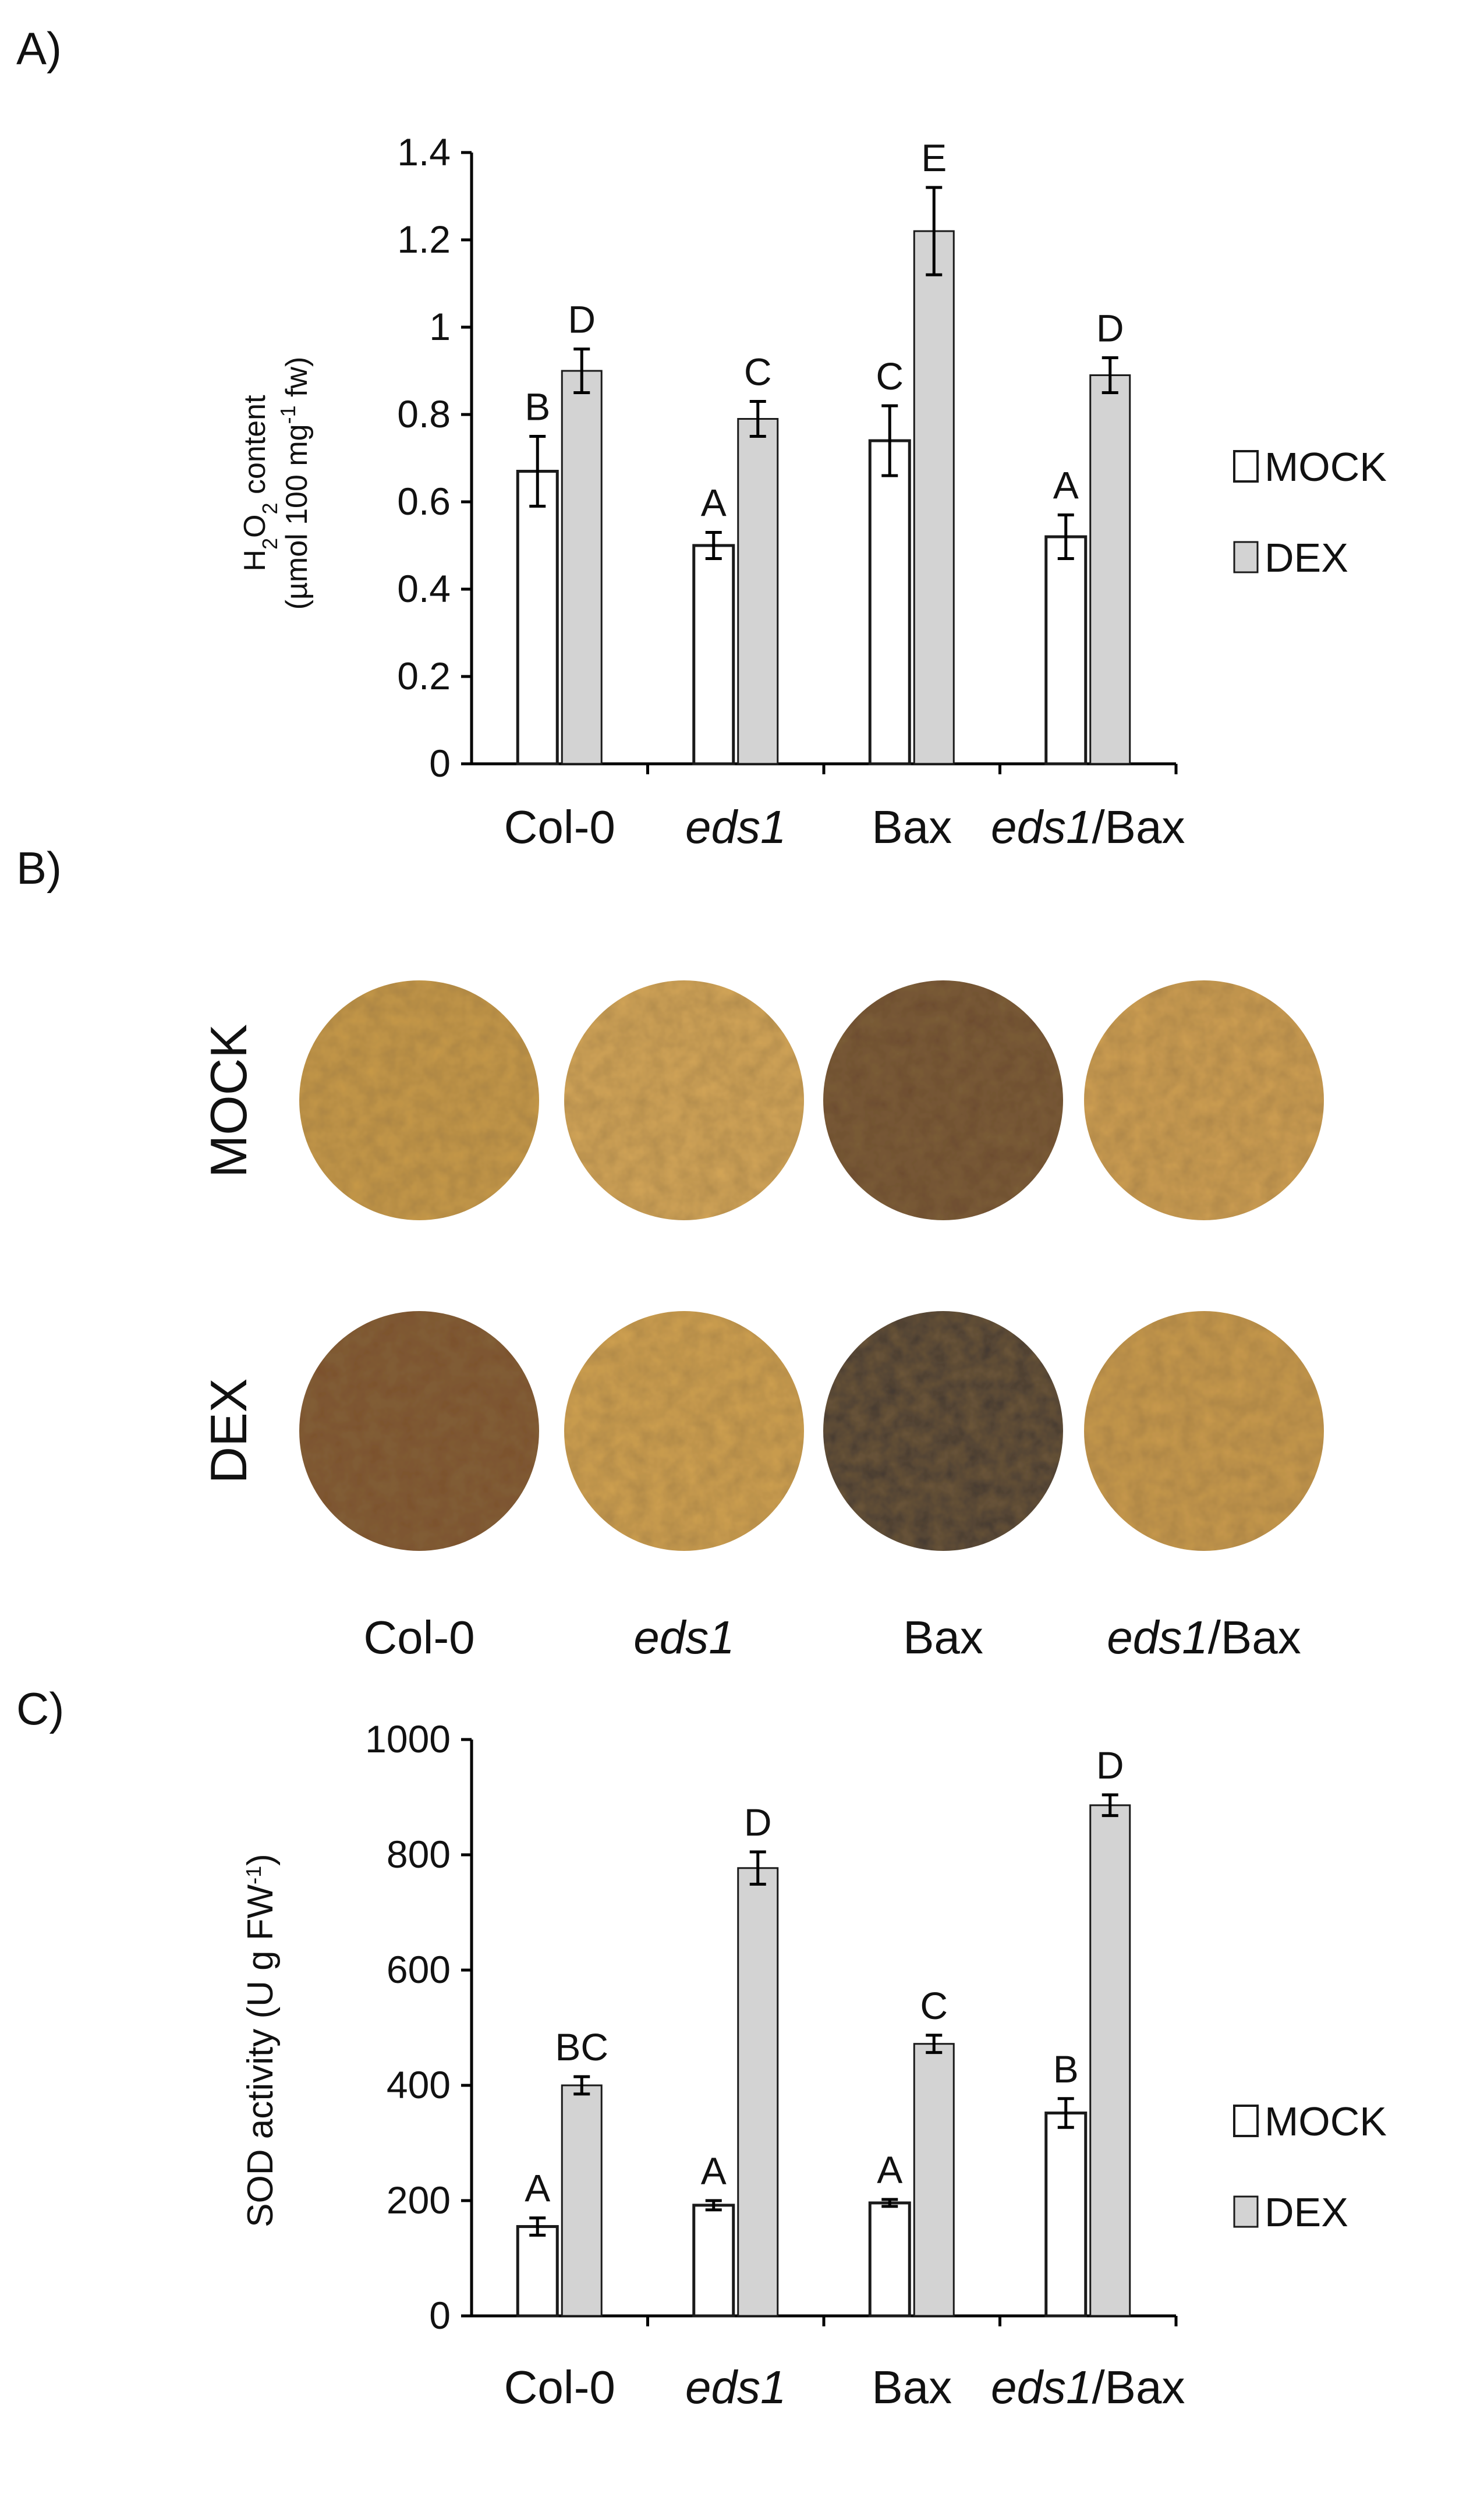 The width and height of the screenshot is (1484, 2508). I want to click on y-tick-label: 1.4, so click(424, 151).